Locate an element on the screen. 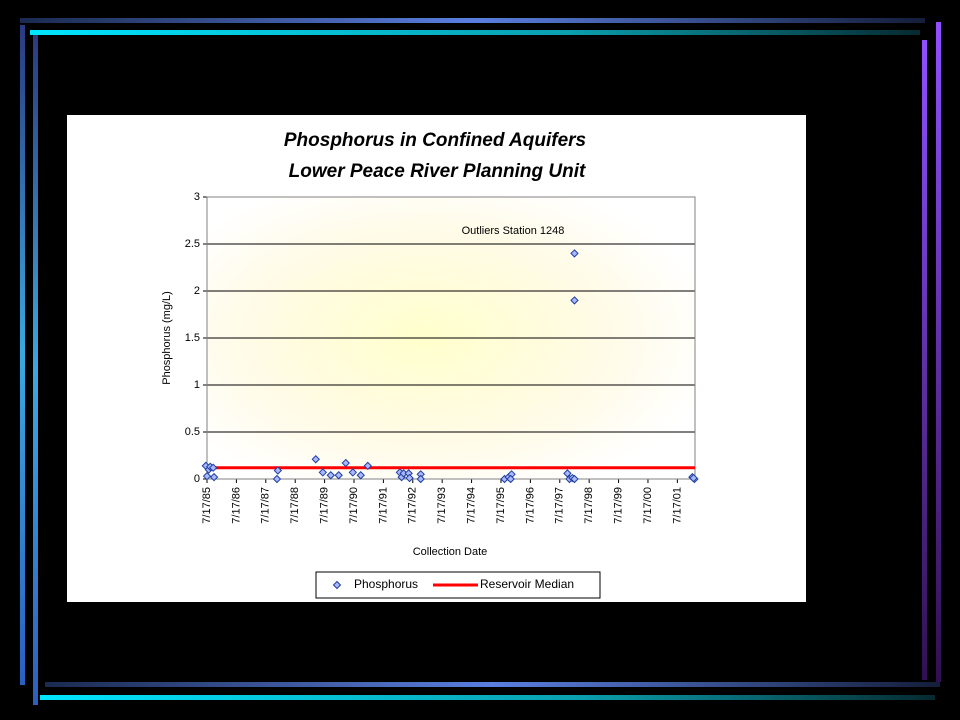  x-tick-label: 7/17/96 is located at coordinates (530, 505).